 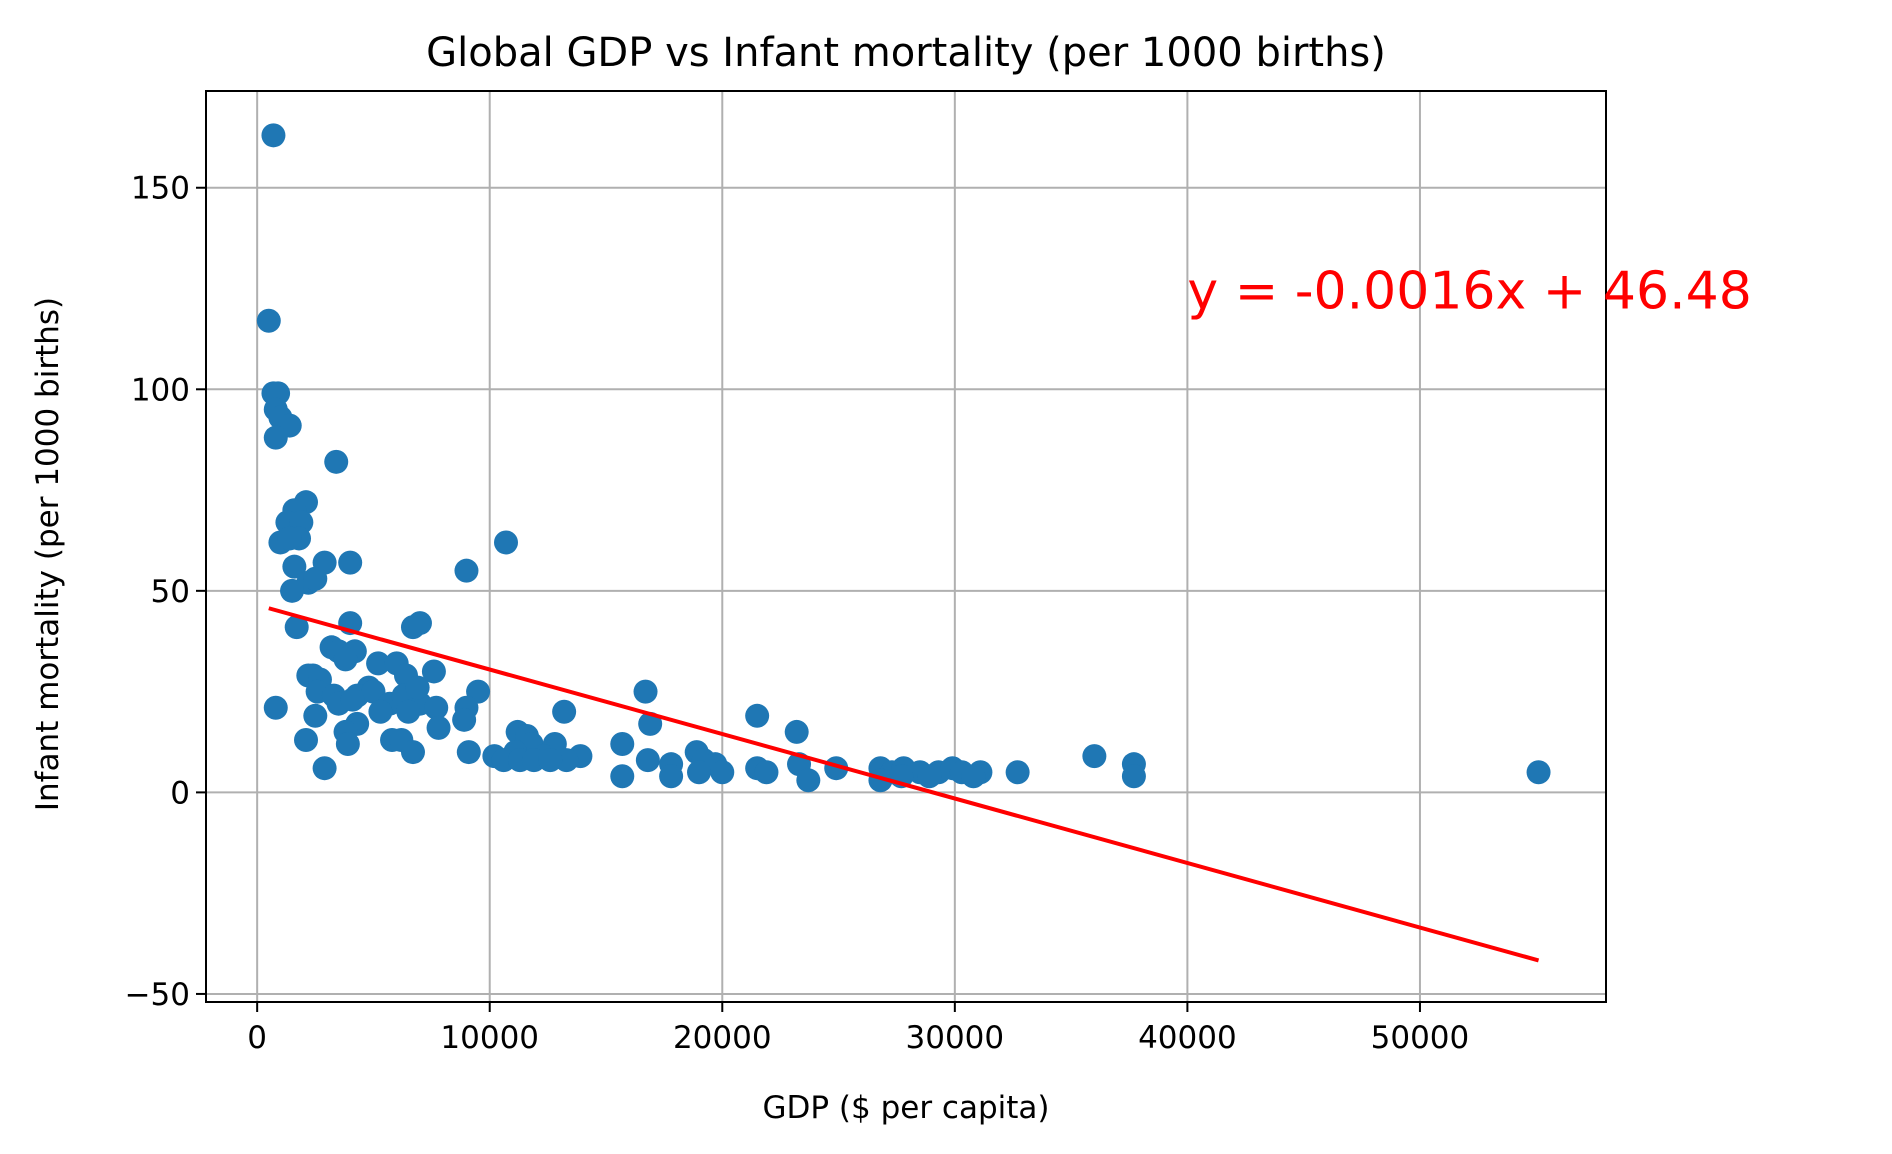 What do you see at coordinates (858, 1029) in the screenshot?
I see `x-axis-ticks: 0 10000 20000 30000 40000 50000` at bounding box center [858, 1029].